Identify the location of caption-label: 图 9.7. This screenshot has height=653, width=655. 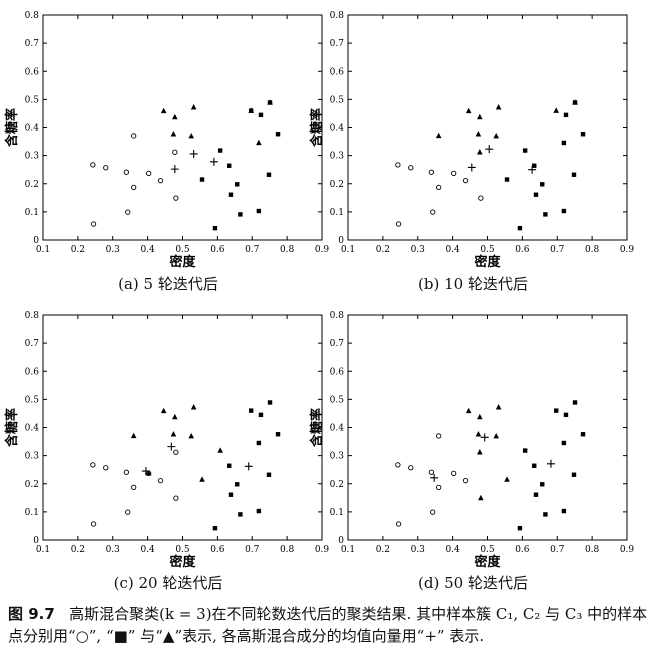
(31, 614).